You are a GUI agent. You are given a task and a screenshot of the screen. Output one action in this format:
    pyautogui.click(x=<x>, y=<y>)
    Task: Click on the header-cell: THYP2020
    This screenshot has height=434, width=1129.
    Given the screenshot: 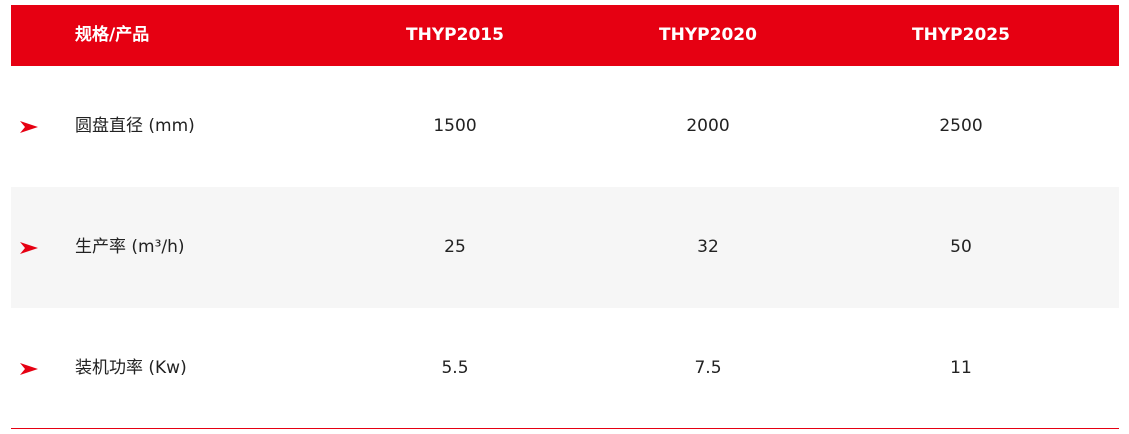 What is the action you would take?
    pyautogui.click(x=708, y=35)
    